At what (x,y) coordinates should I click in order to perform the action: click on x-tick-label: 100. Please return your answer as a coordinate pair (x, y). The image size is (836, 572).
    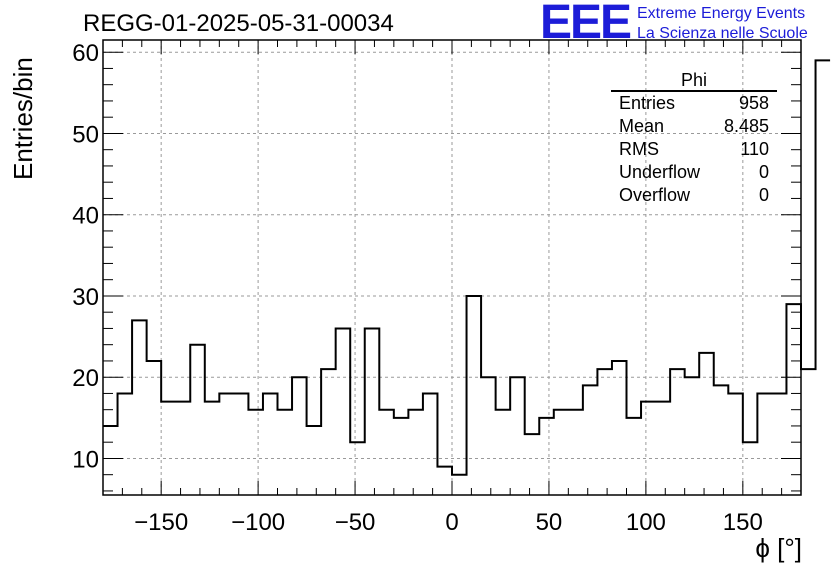
    Looking at the image, I should click on (646, 522).